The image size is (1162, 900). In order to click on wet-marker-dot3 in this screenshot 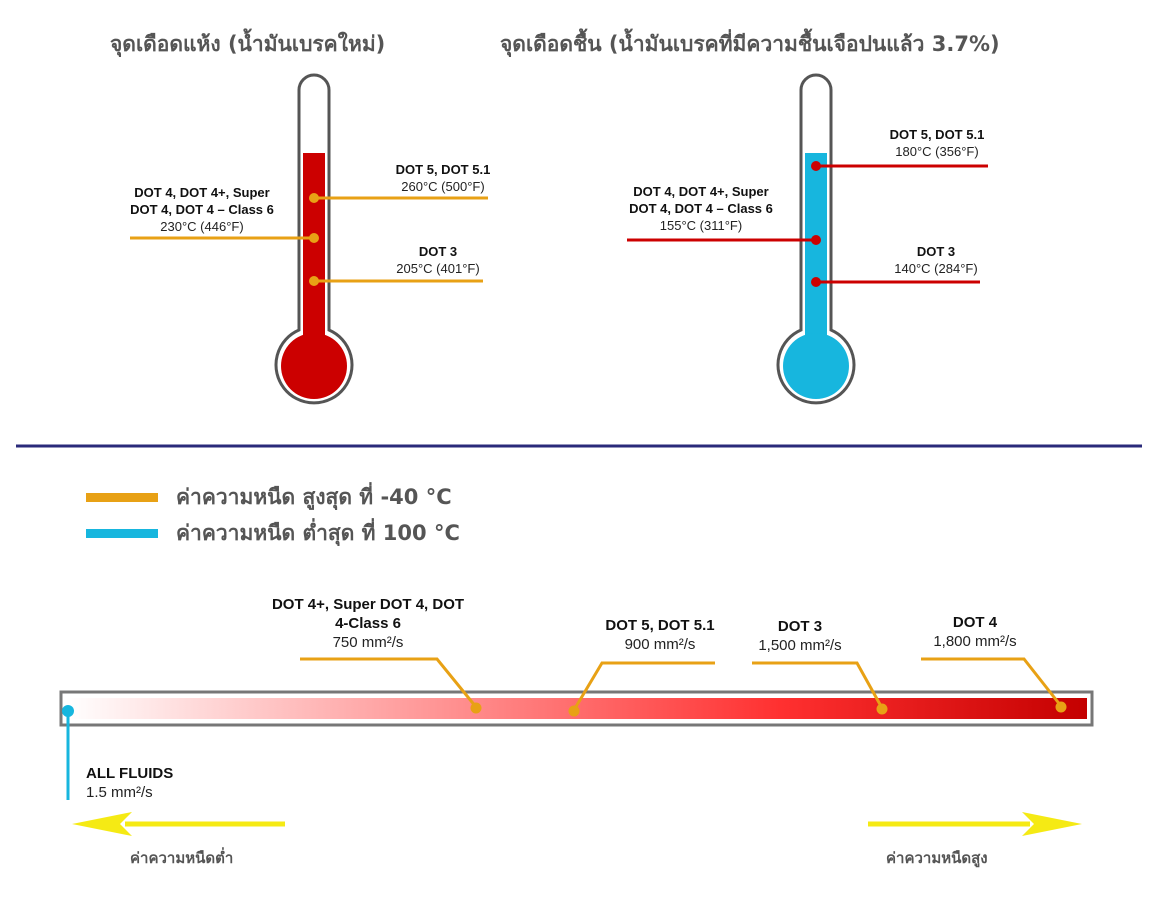, I will do `click(816, 282)`.